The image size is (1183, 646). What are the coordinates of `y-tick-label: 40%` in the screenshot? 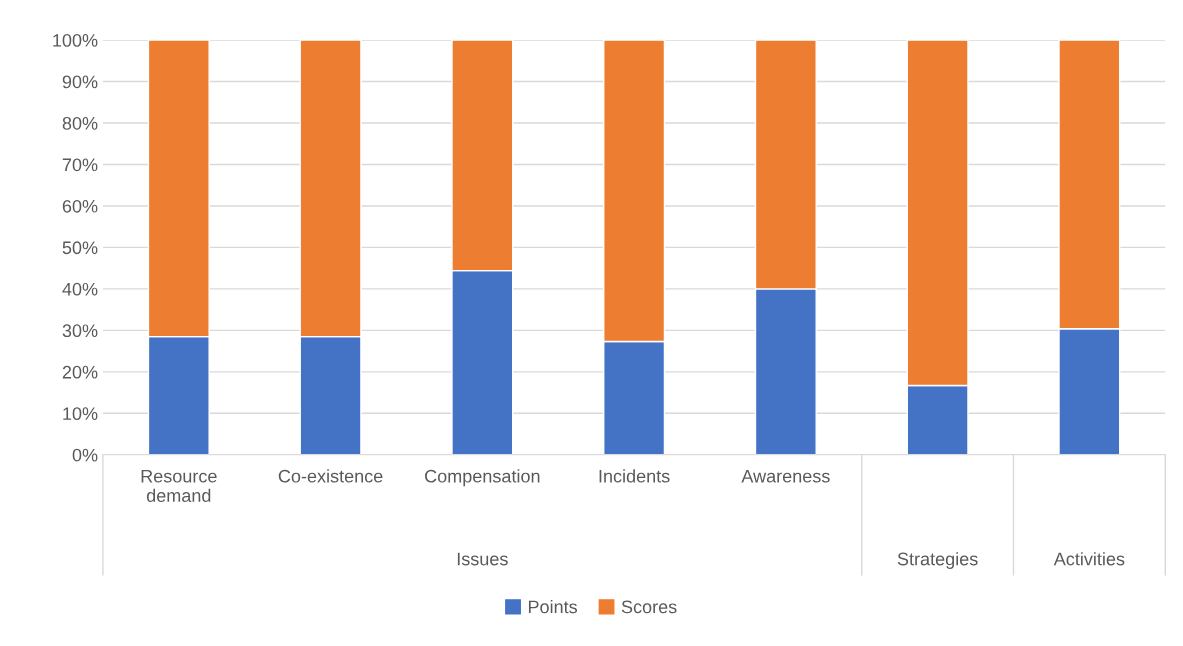 It's located at (80, 289).